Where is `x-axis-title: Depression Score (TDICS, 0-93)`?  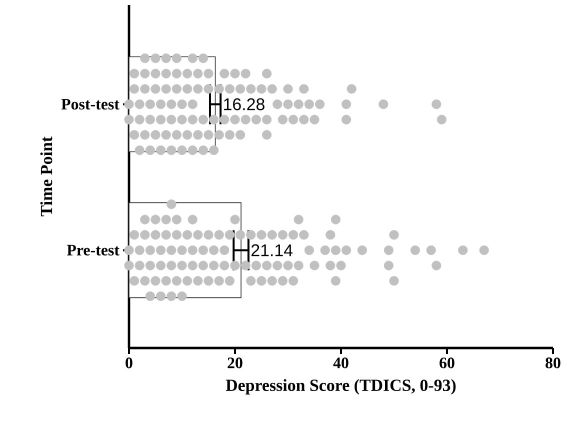 x-axis-title: Depression Score (TDICS, 0-93) is located at coordinates (341, 386).